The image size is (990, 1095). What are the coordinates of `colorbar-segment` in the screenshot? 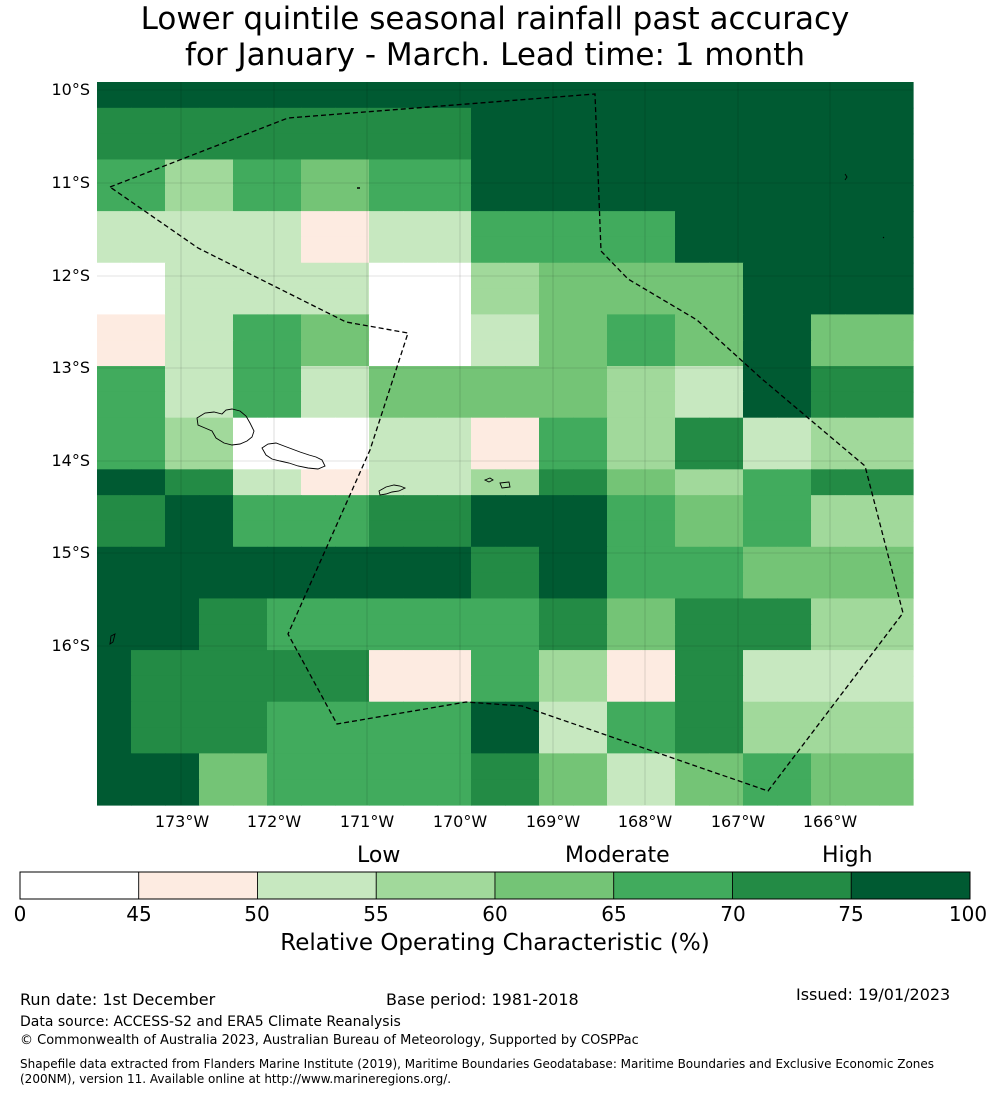 It's located at (792, 885).